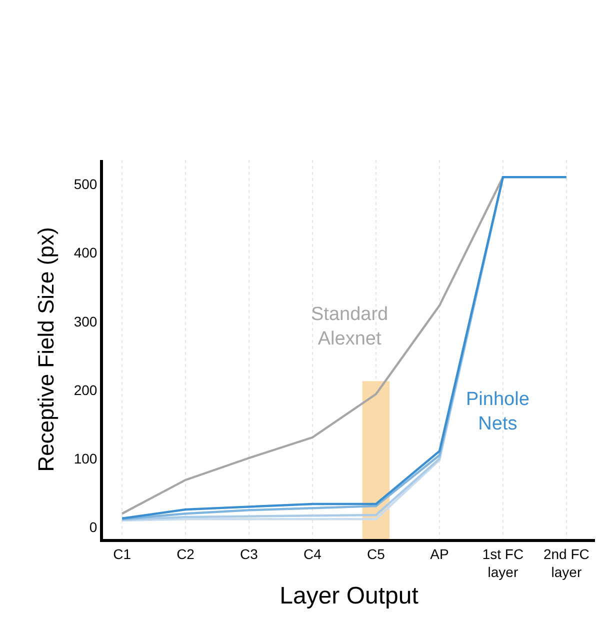  Describe the element at coordinates (86, 321) in the screenshot. I see `y-tick-label: 300` at that location.